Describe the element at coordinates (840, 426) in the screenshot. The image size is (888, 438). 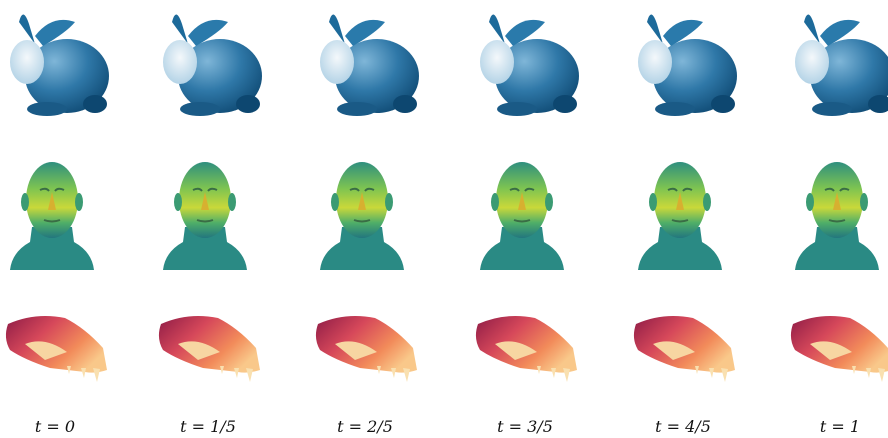
I see `time-label: t = 1` at that location.